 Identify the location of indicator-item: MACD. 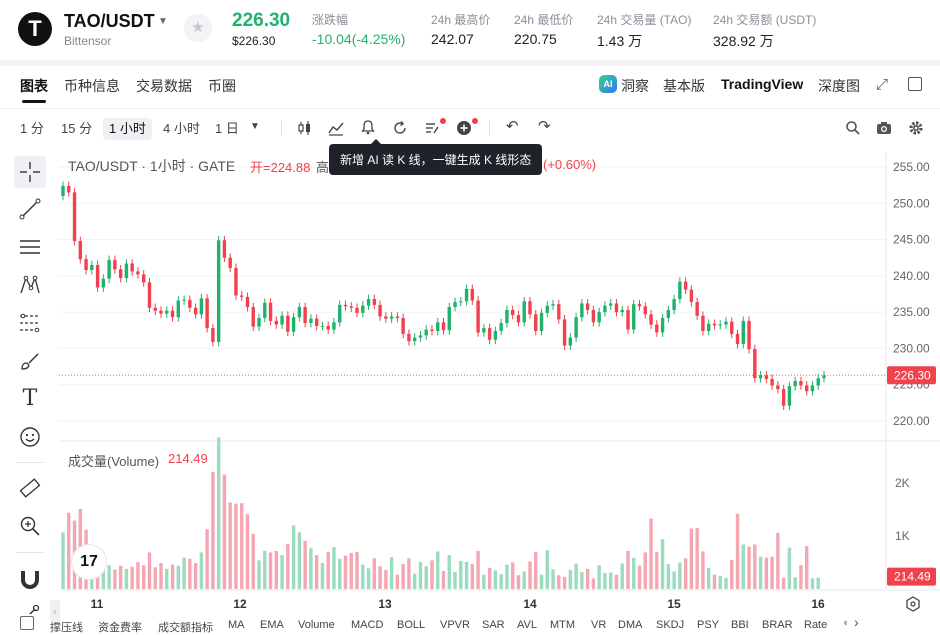
(367, 625).